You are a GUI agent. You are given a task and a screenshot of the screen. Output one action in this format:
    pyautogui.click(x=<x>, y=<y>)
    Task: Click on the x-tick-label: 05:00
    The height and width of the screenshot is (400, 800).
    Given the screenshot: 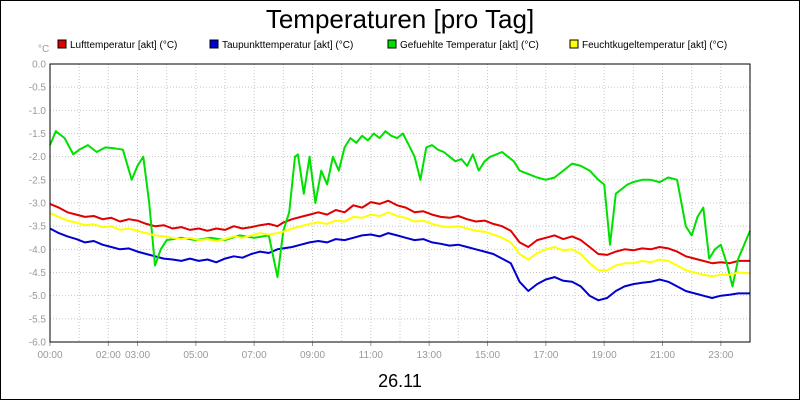 What is the action you would take?
    pyautogui.click(x=195, y=355)
    